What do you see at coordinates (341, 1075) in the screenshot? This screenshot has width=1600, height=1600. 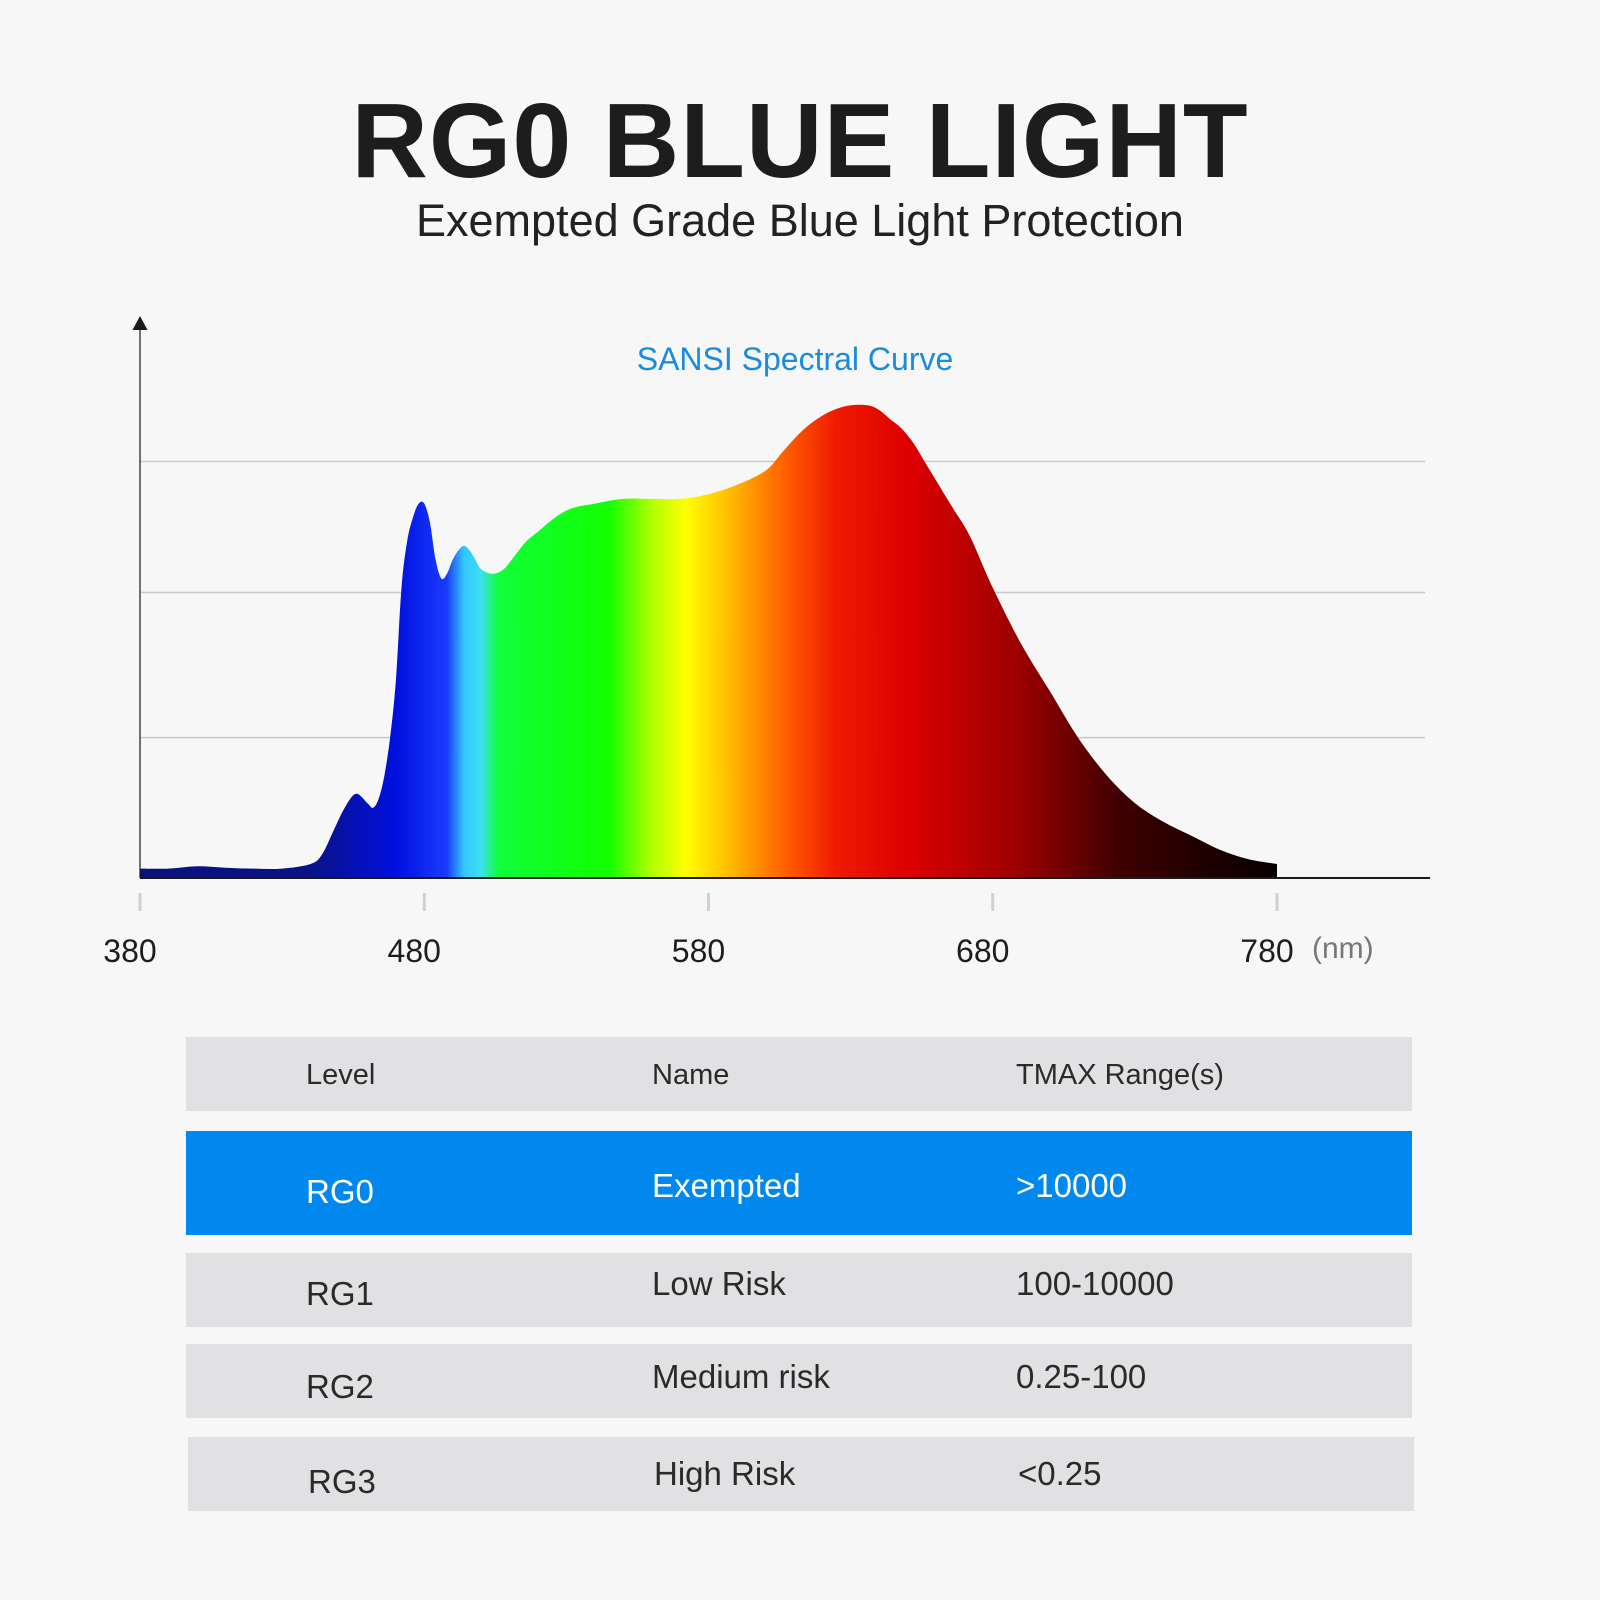 I see `header-level: Level` at bounding box center [341, 1075].